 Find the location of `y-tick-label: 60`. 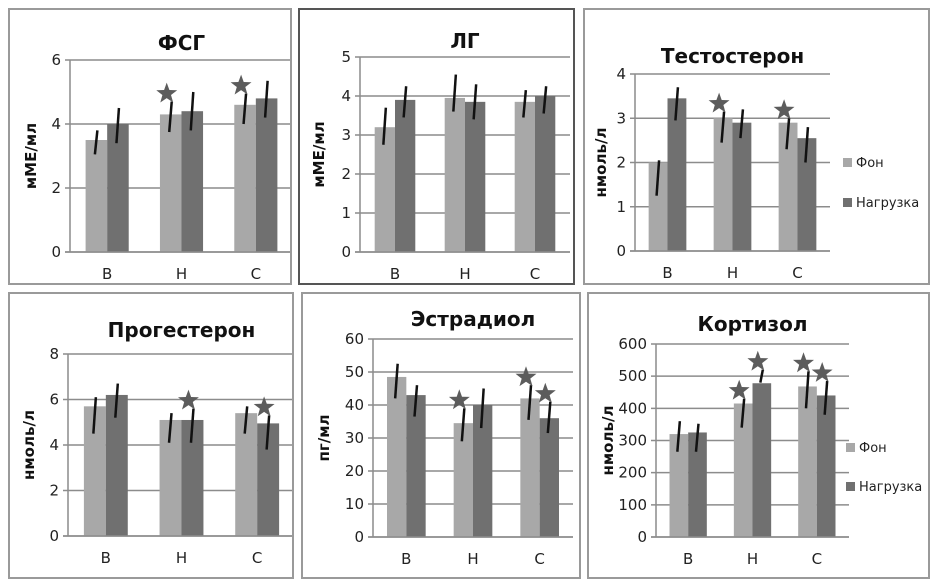

y-tick-label: 60 is located at coordinates (354, 339).